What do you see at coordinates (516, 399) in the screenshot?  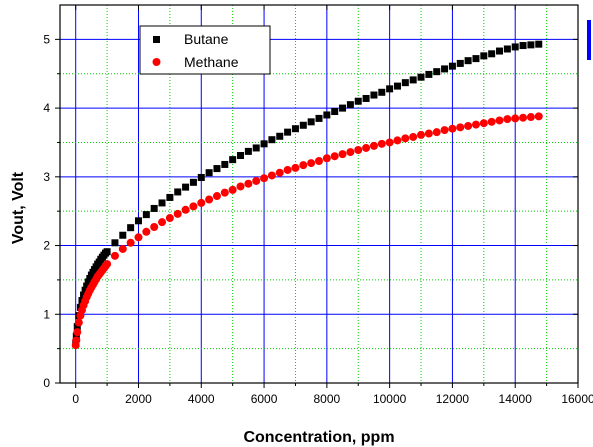 I see `x-tick-label: 14000` at bounding box center [516, 399].